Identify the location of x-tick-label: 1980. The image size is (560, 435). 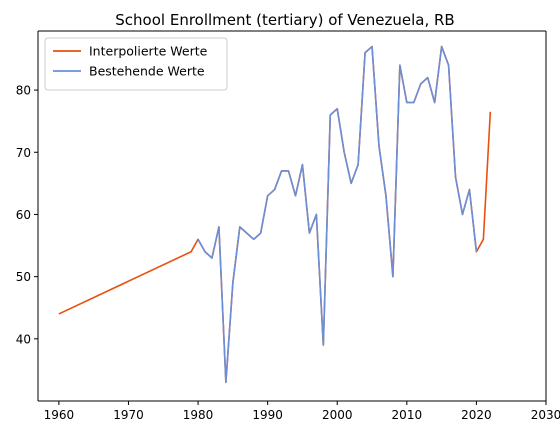
(198, 415).